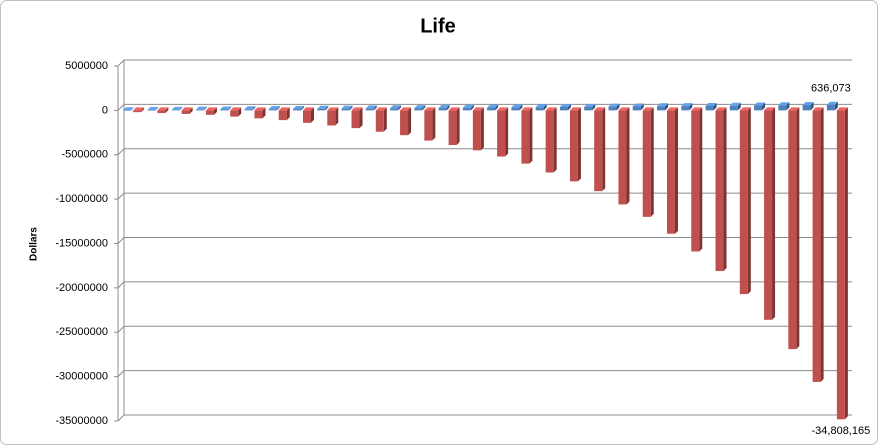 The width and height of the screenshot is (878, 445). Describe the element at coordinates (438, 26) in the screenshot. I see `chart-title: Life` at that location.